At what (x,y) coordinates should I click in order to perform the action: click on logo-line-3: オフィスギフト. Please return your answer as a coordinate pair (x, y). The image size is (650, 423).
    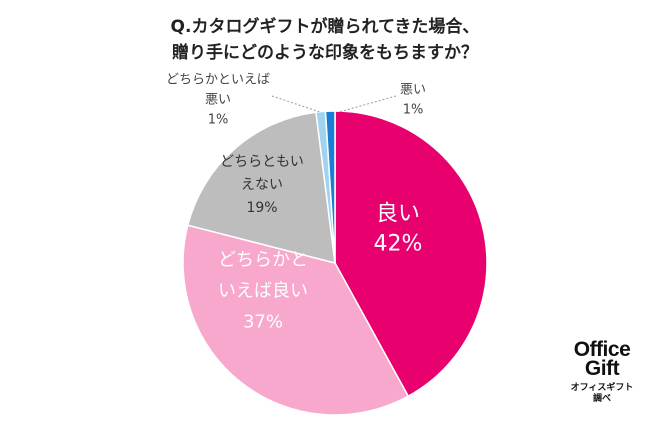
    Looking at the image, I should click on (602, 387).